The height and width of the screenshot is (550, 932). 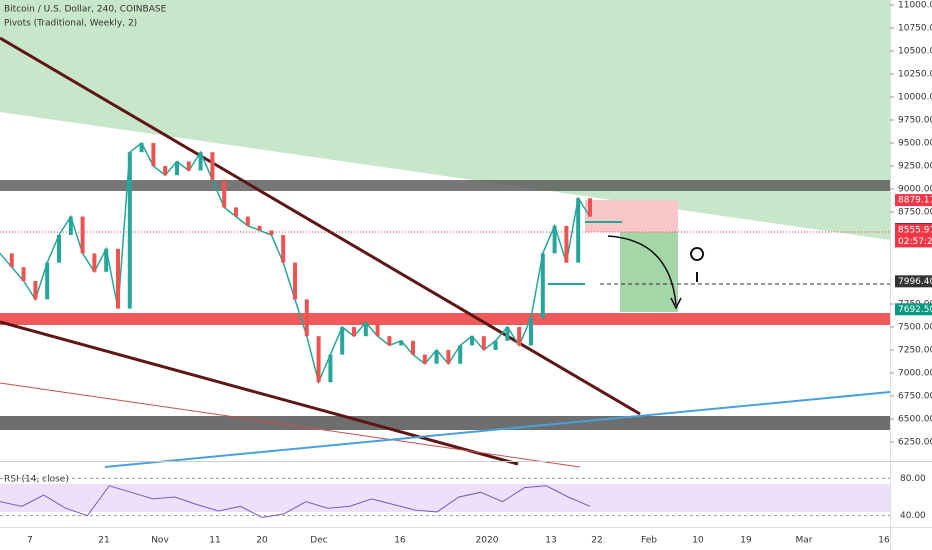 I want to click on price-label: 6250.00, so click(x=915, y=443).